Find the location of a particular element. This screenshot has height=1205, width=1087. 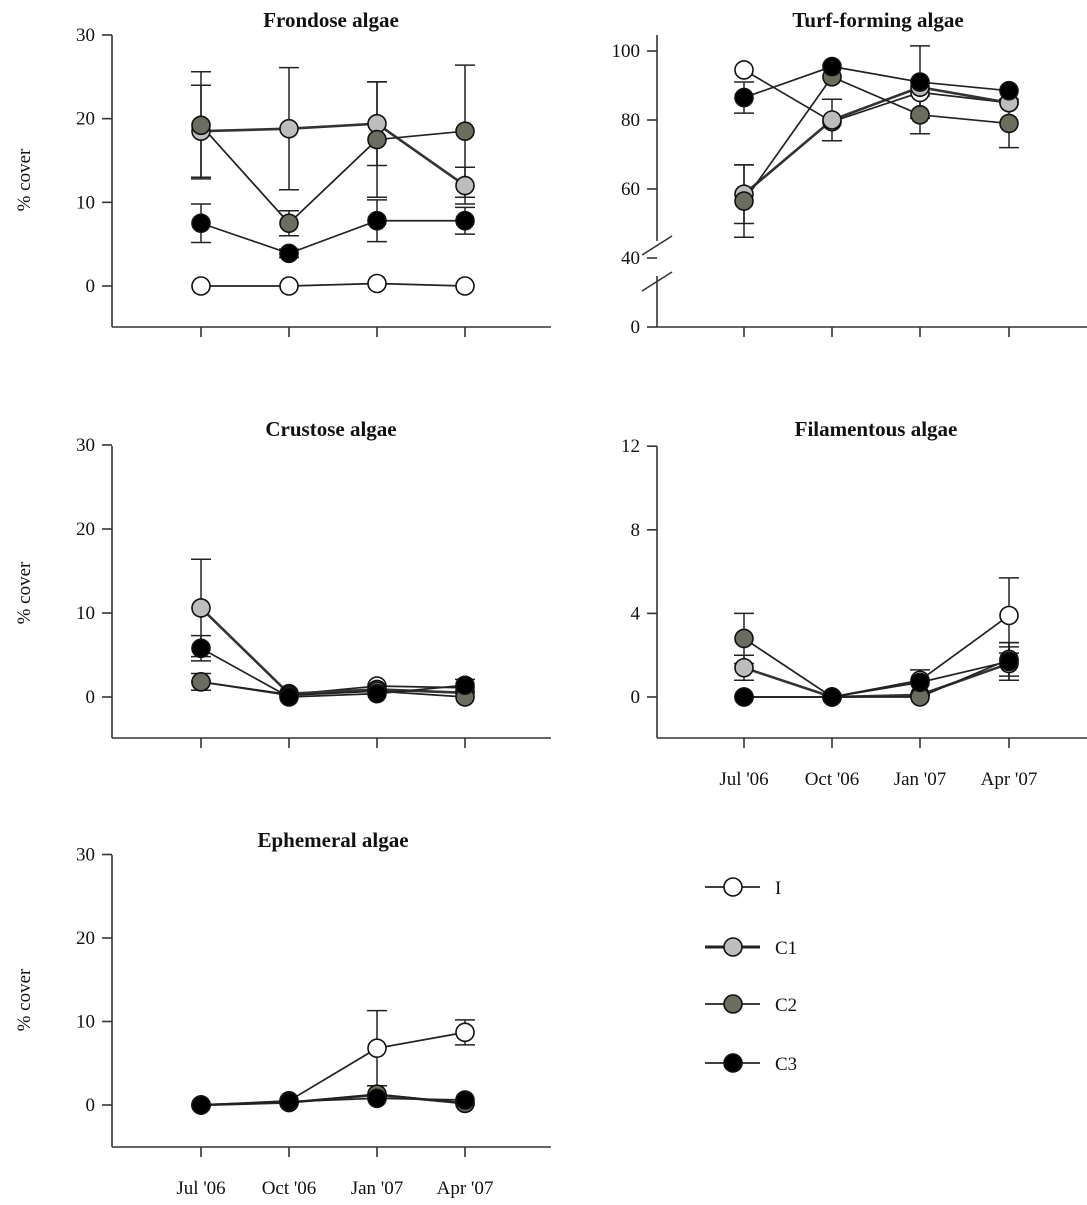

y-tick-label: 60 is located at coordinates (630, 189).